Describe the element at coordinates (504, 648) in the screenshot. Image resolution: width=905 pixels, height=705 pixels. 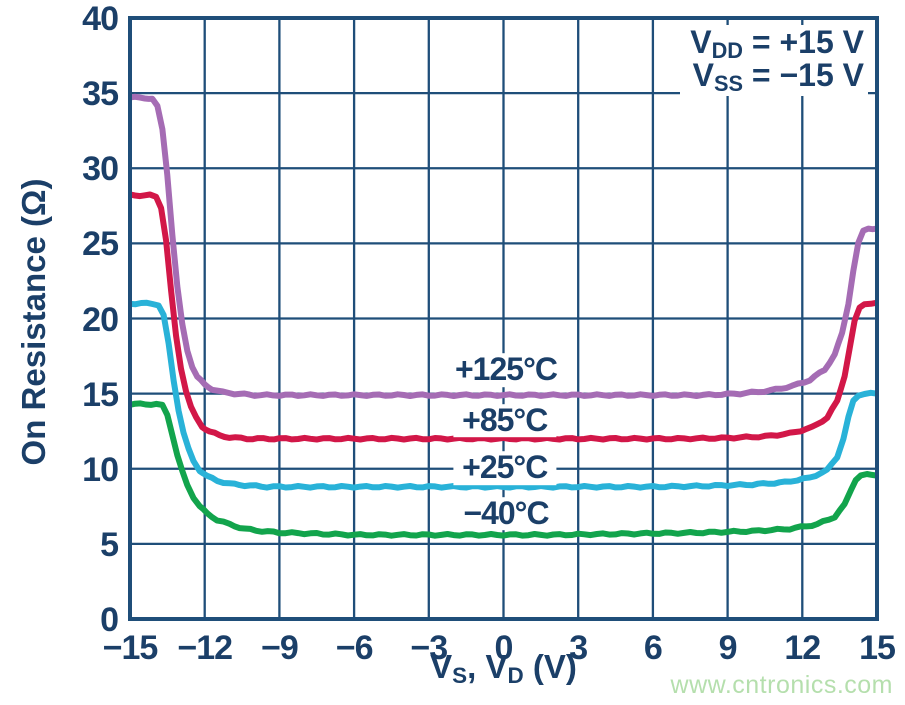
I see `x-tick-label: 0` at that location.